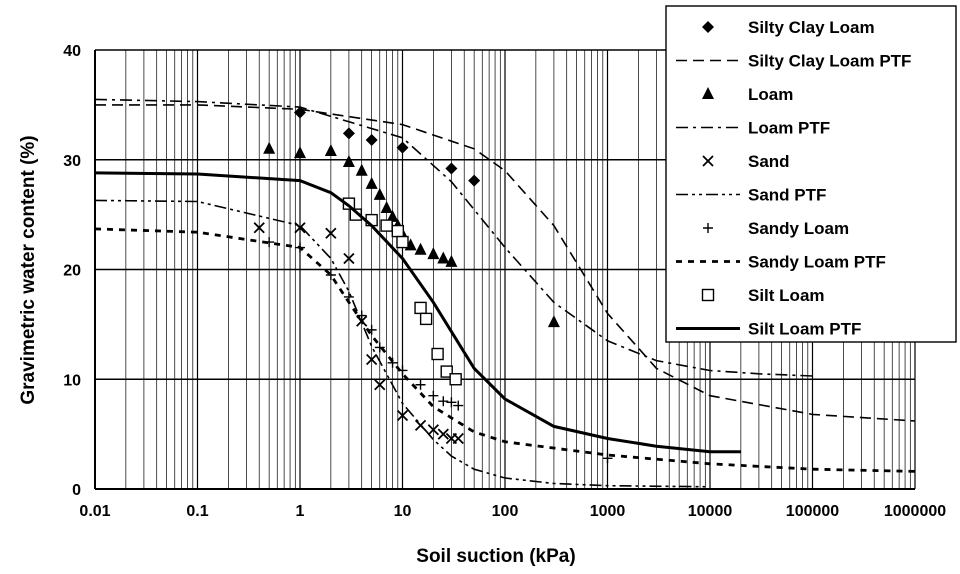 This screenshot has height=574, width=960. Describe the element at coordinates (72, 271) in the screenshot. I see `y-tick-label: 20` at that location.